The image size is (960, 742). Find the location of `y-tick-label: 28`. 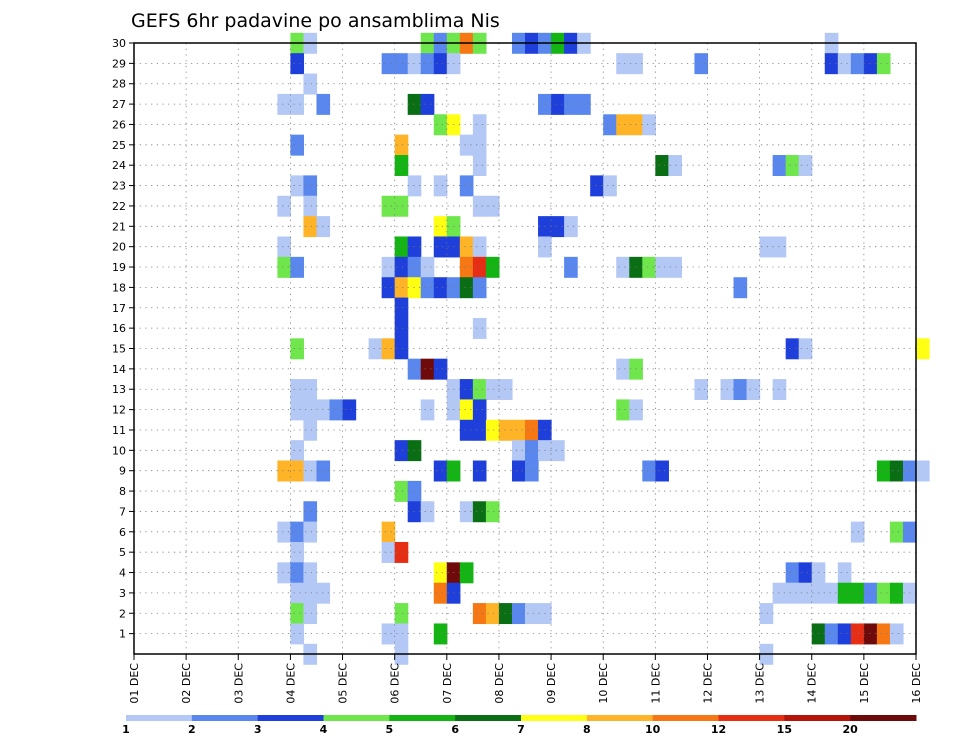

y-tick-label: 28 is located at coordinates (119, 84).